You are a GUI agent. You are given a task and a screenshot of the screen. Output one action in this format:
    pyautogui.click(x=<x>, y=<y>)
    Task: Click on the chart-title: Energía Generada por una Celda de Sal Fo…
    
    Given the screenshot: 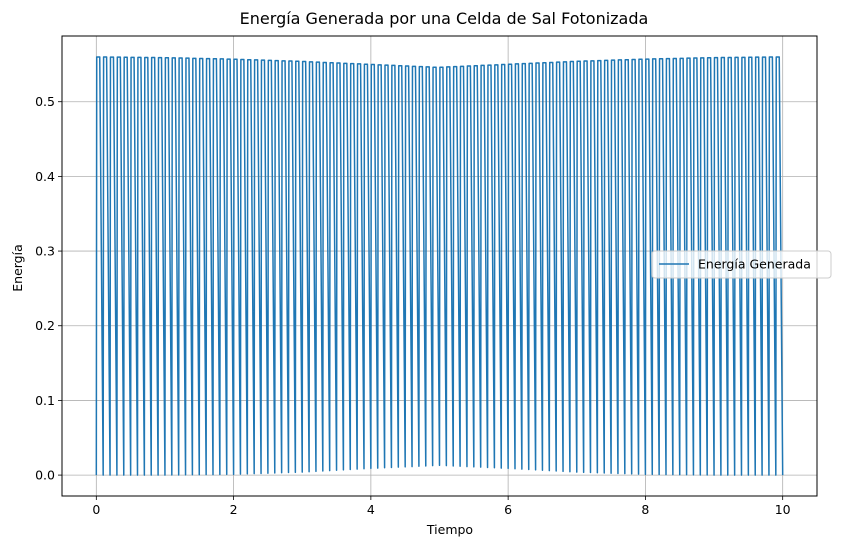 What is the action you would take?
    pyautogui.click(x=444, y=18)
    